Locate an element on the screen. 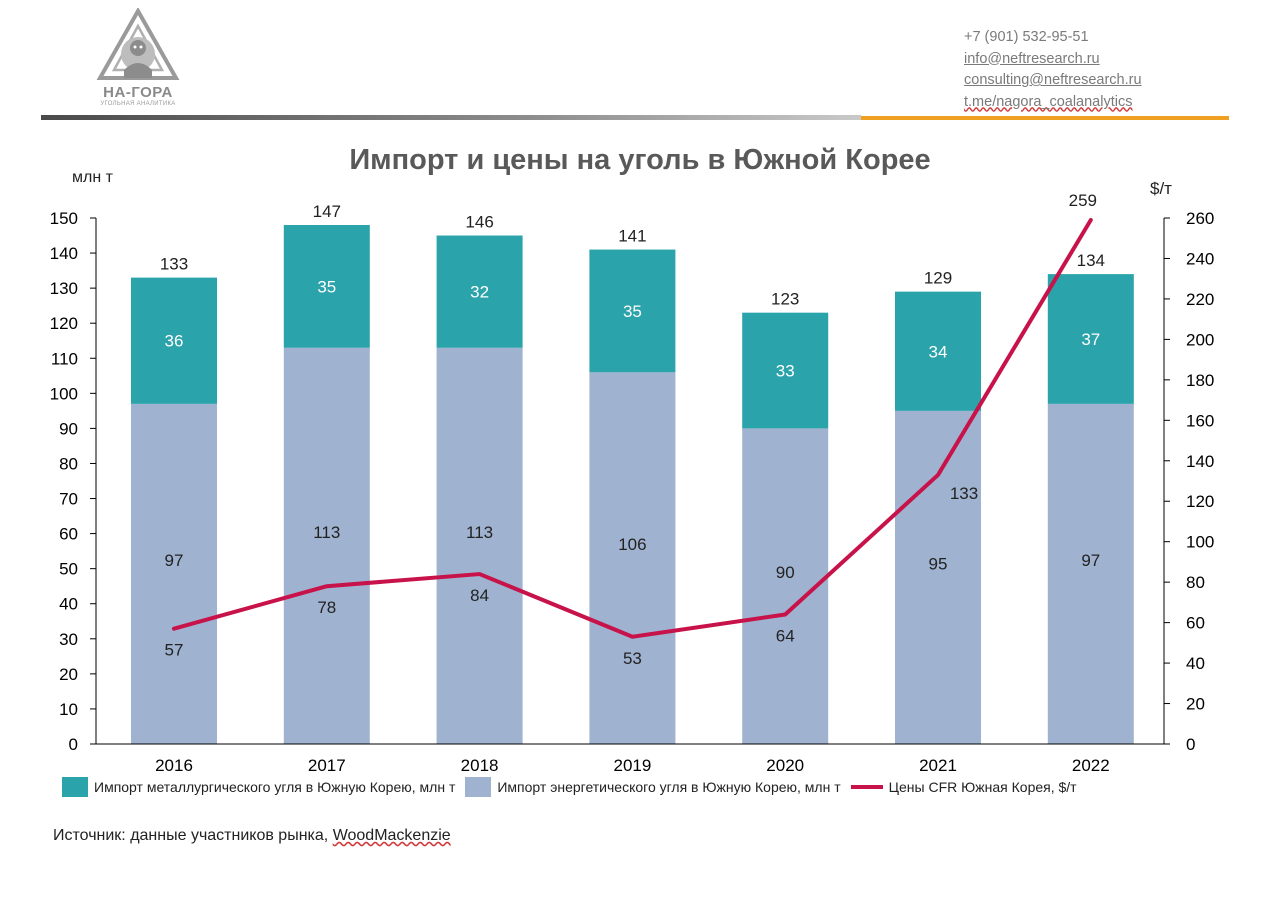 The image size is (1280, 898). x-tick-label-2017: 2017 is located at coordinates (327, 765).